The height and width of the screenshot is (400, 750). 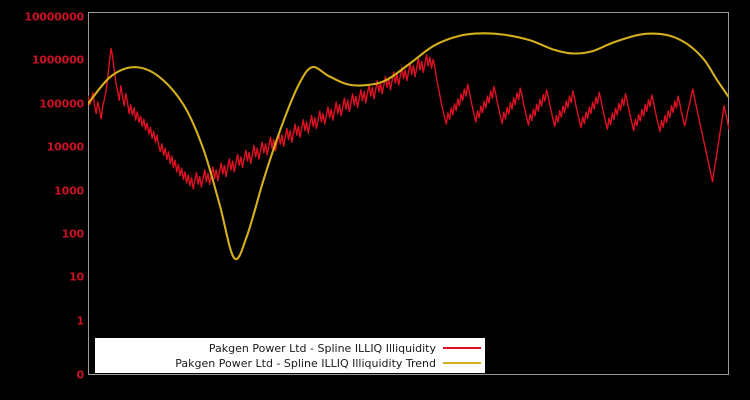 I want to click on y-tick-label-100: 100, so click(x=73, y=234).